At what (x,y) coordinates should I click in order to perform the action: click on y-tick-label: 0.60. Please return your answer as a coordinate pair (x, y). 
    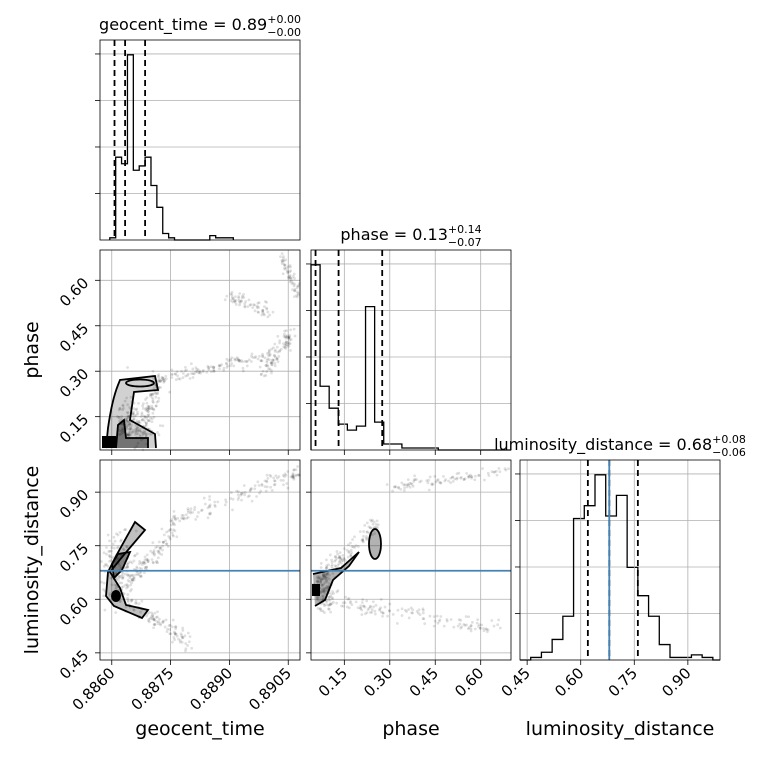
    Looking at the image, I should click on (74, 292).